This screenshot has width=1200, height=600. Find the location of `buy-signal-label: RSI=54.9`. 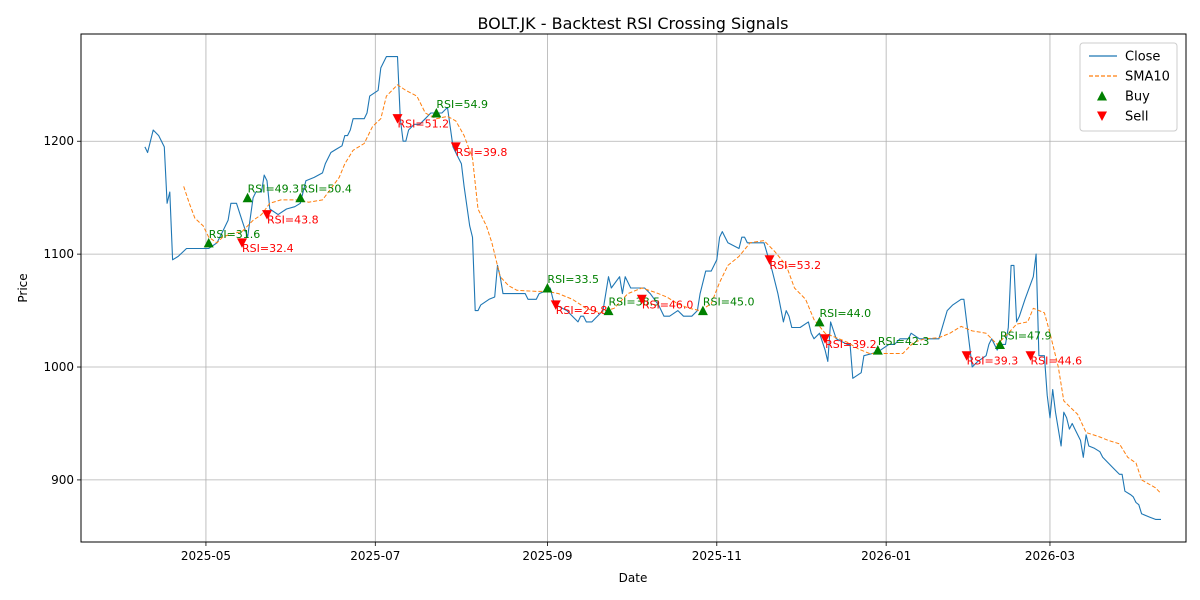

buy-signal-label: RSI=54.9 is located at coordinates (462, 104).